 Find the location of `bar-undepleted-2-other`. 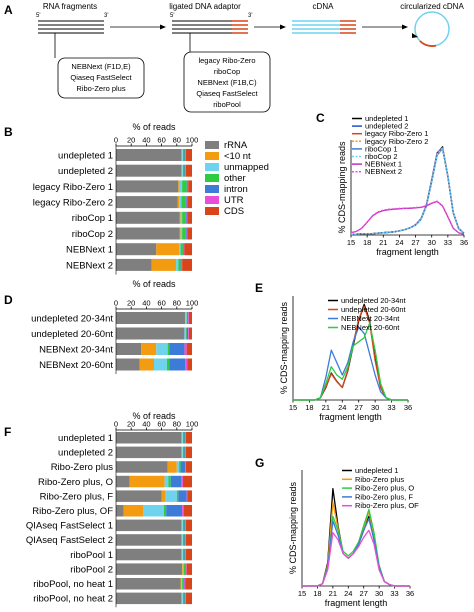

bar-undepleted-2-other is located at coordinates (183, 170).